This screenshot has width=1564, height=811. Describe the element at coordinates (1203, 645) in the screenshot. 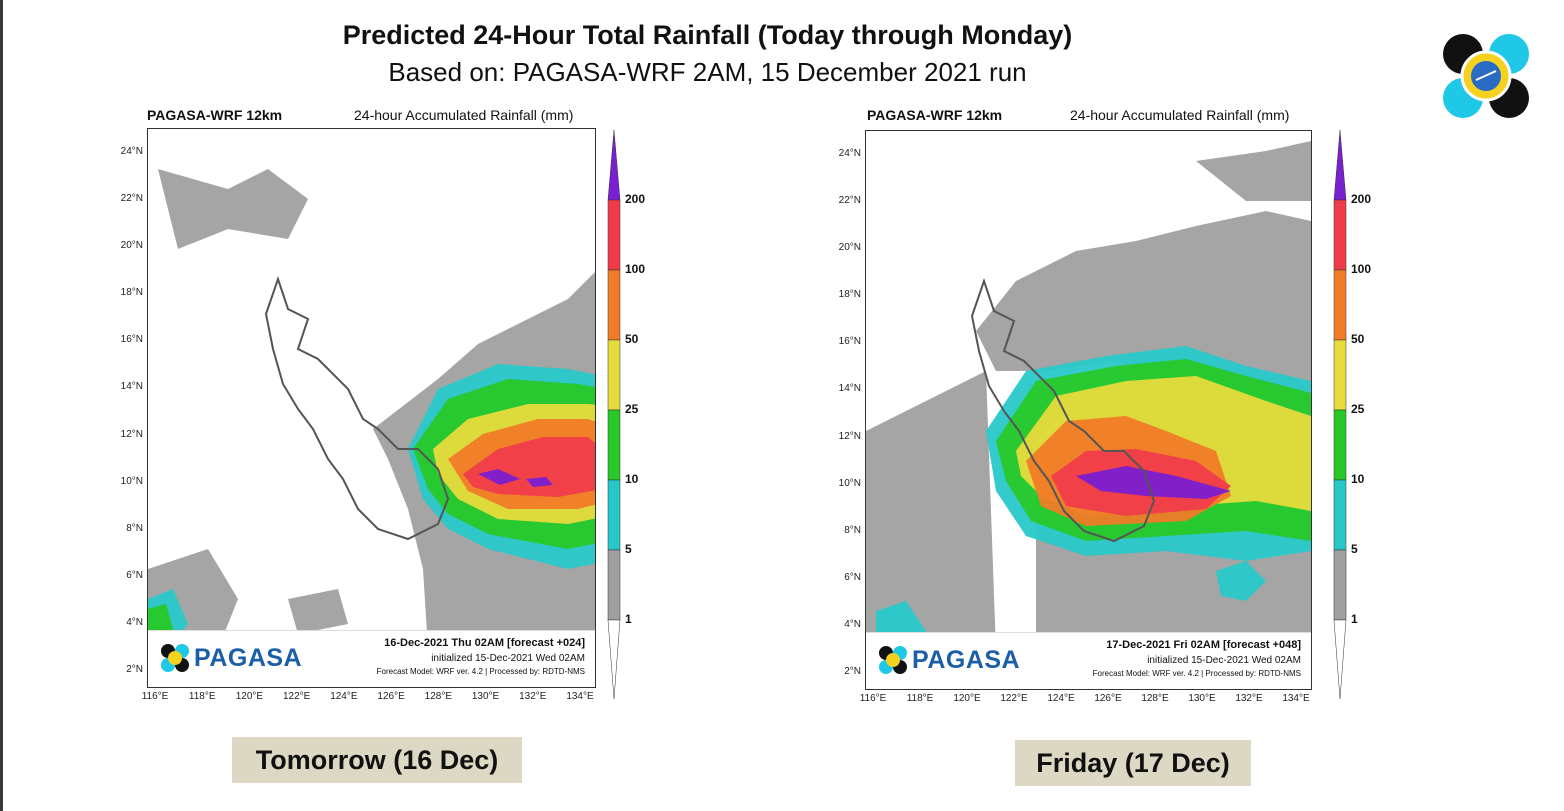

I see `forecast-valid-time: 17-Dec-2021 Fri 02AM [forecast +048]` at that location.